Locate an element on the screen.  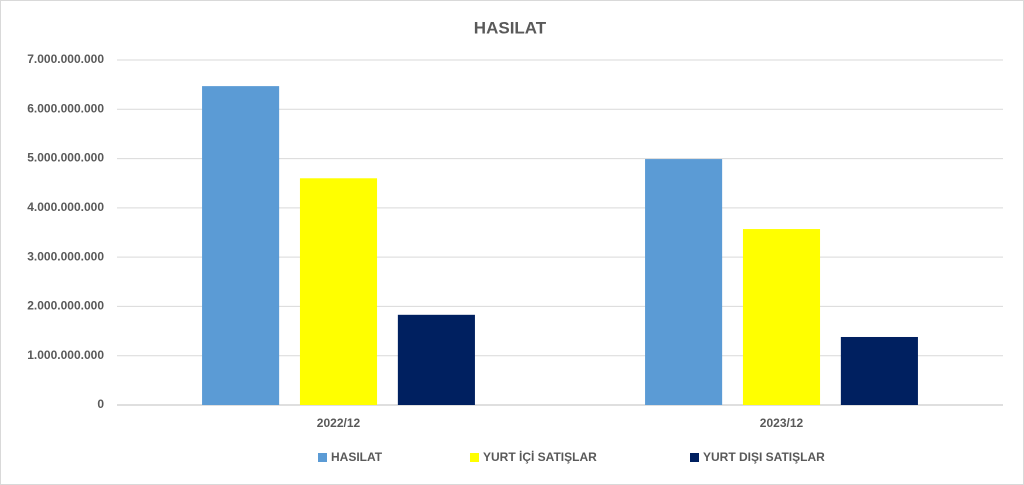
y-tick-label: 3.000.000.000 is located at coordinates (65, 256).